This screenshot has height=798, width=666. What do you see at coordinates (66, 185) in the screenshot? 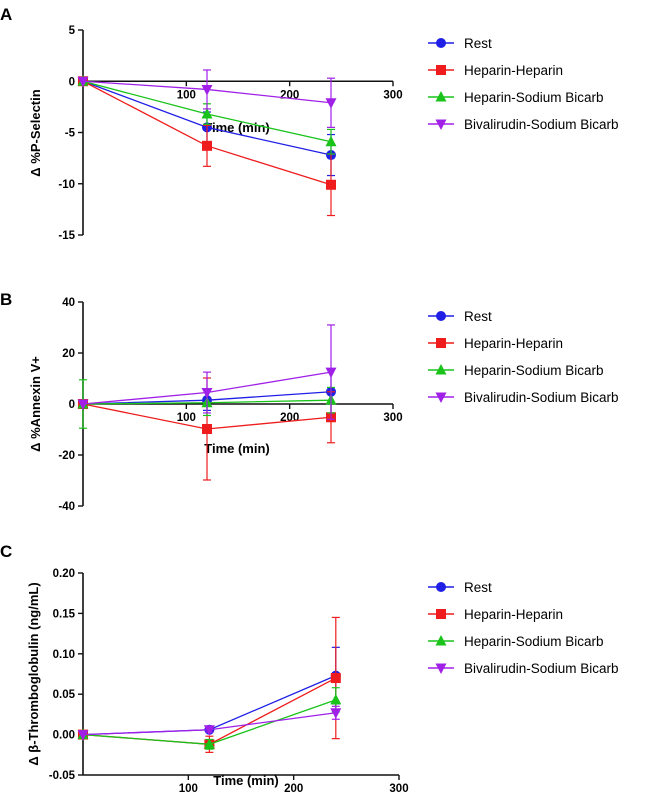
I see `y-tick-label: -10` at bounding box center [66, 185].